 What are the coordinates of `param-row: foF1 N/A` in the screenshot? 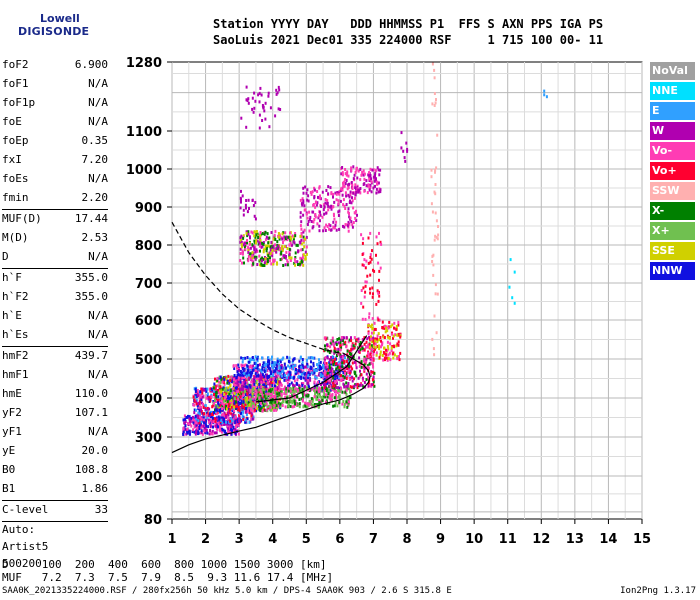 It's located at (55, 84).